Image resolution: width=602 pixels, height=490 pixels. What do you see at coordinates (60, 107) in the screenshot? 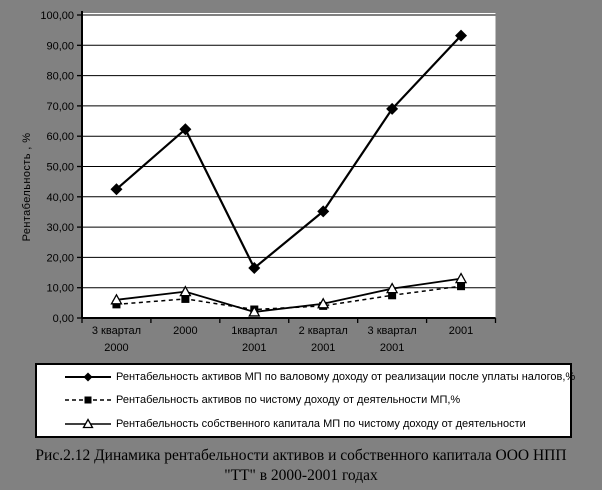
I see `y-tick-label: 70,00` at bounding box center [60, 107].